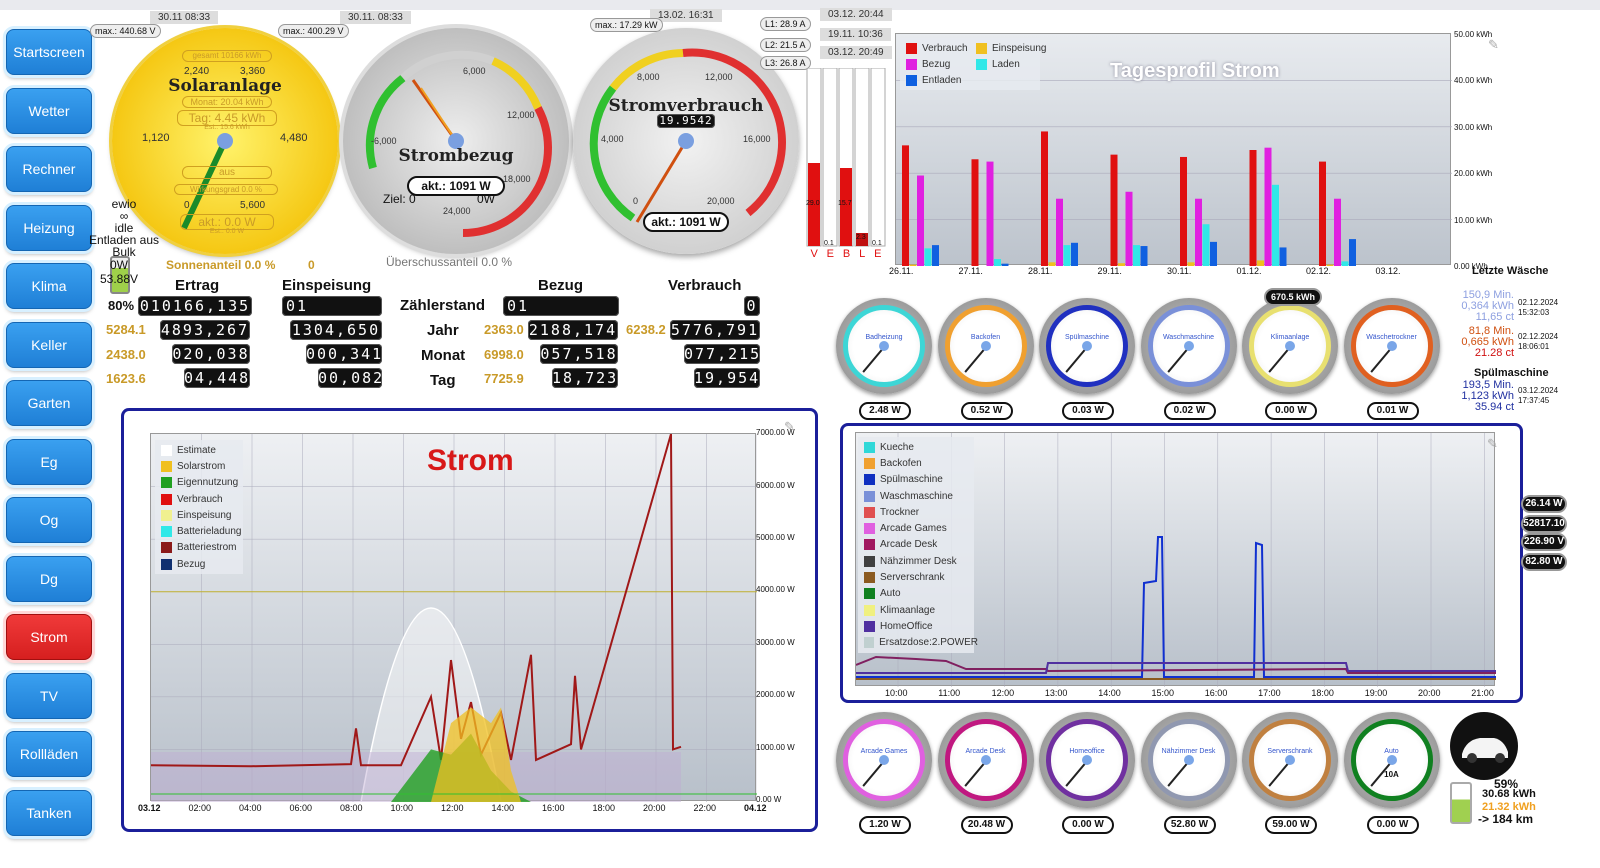  I want to click on legend-item: Einspeisung, so click(193, 515).